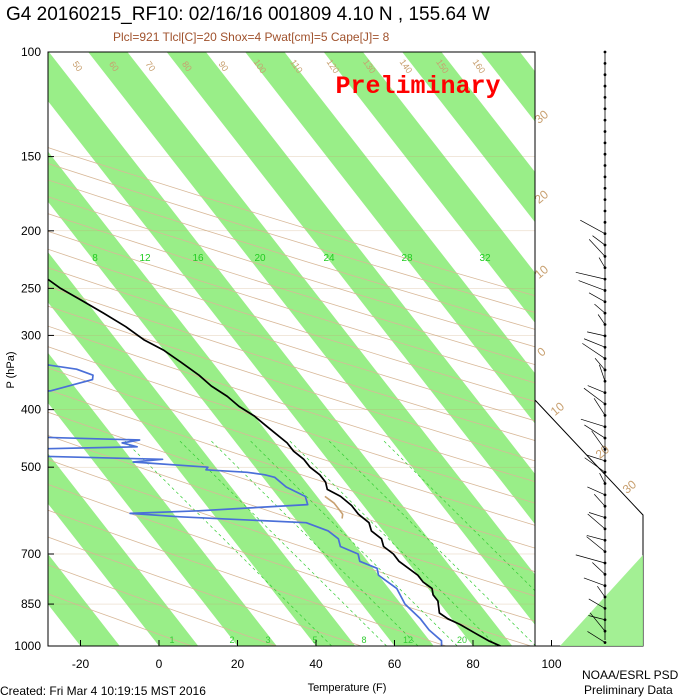  Describe the element at coordinates (557, 409) in the screenshot. I see `moist-adiabat-label: 10` at that location.